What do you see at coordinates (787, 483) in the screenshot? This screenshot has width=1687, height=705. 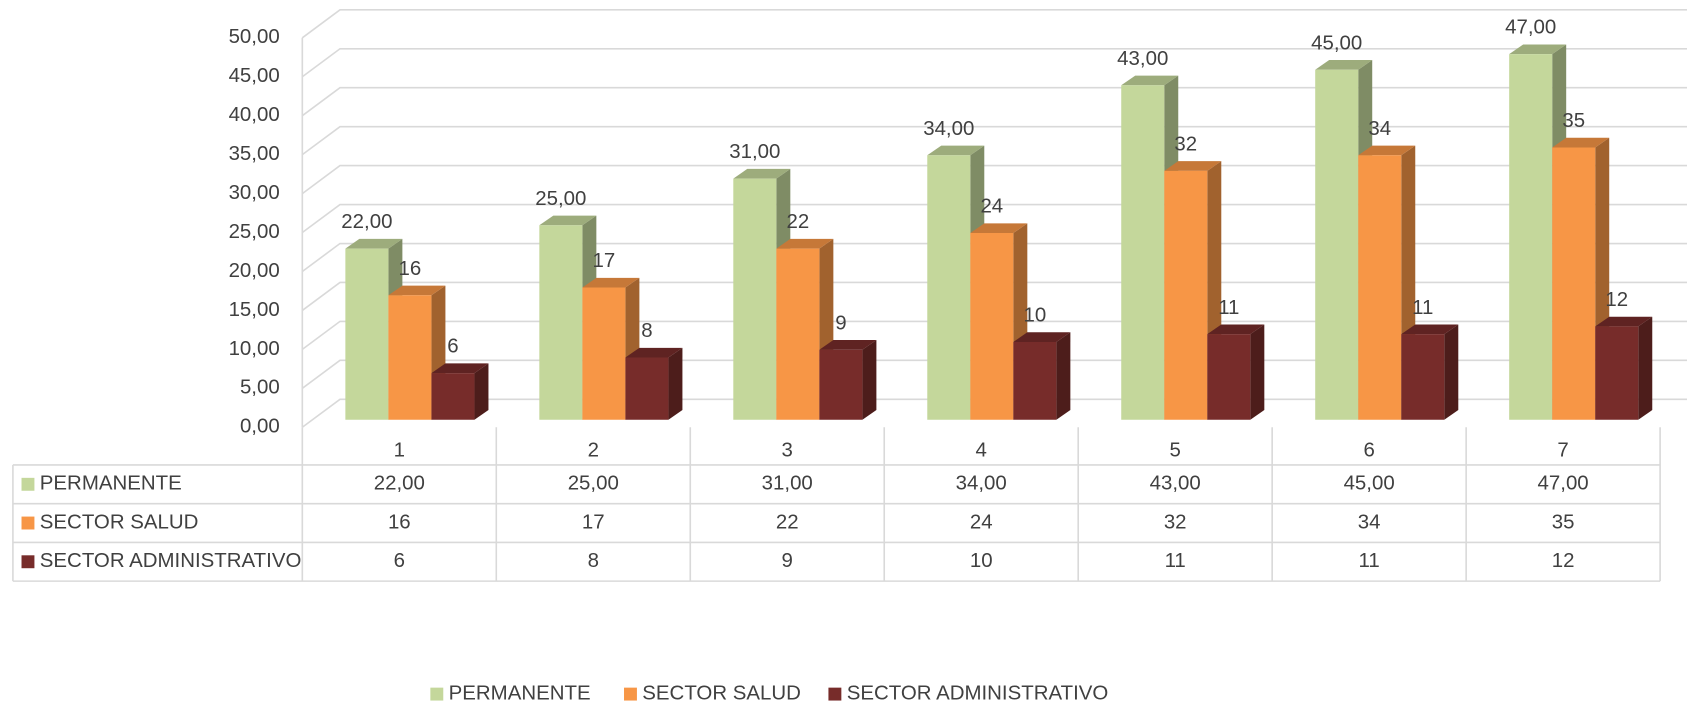 I see `table-cell: 31,00` at bounding box center [787, 483].